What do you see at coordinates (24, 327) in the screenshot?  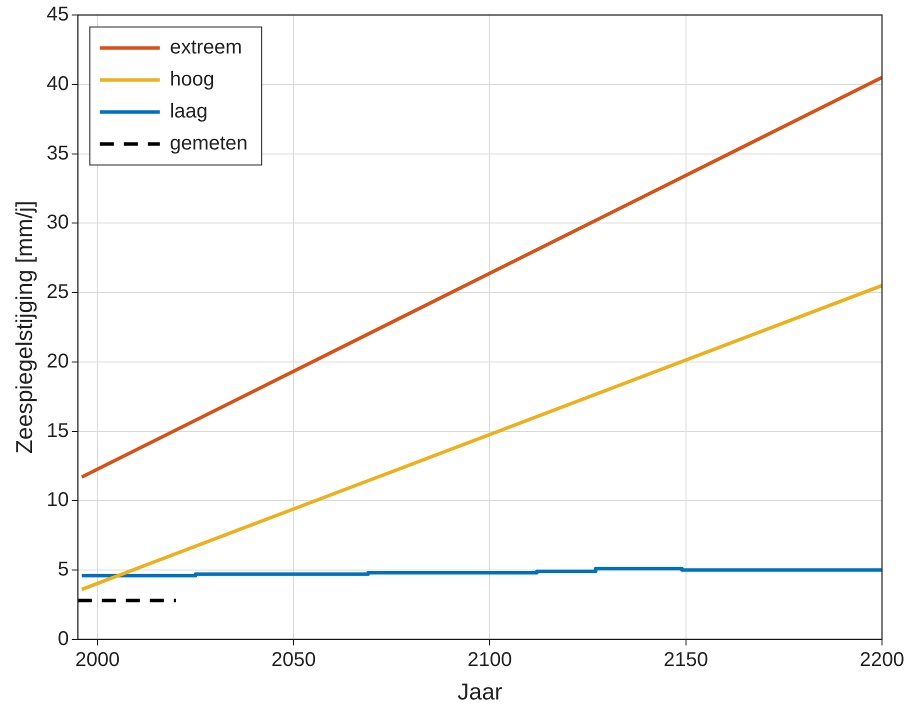 I see `y-axis-title: Zeespiegelstijging [mm/j]` at bounding box center [24, 327].